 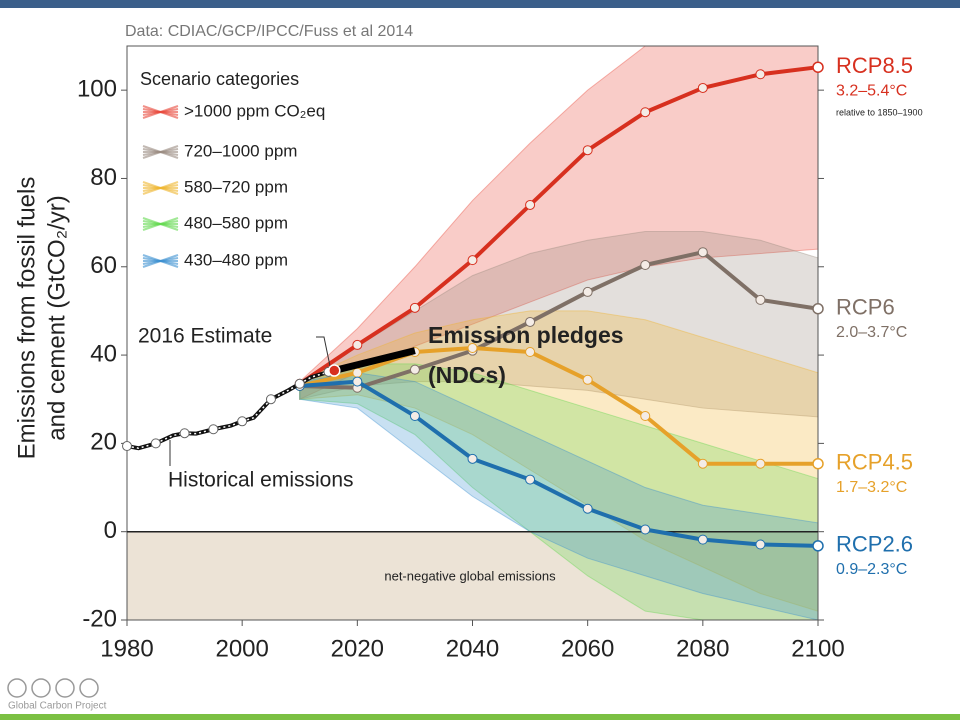 I want to click on range-label: 2.0–3.7°C, so click(x=871, y=332).